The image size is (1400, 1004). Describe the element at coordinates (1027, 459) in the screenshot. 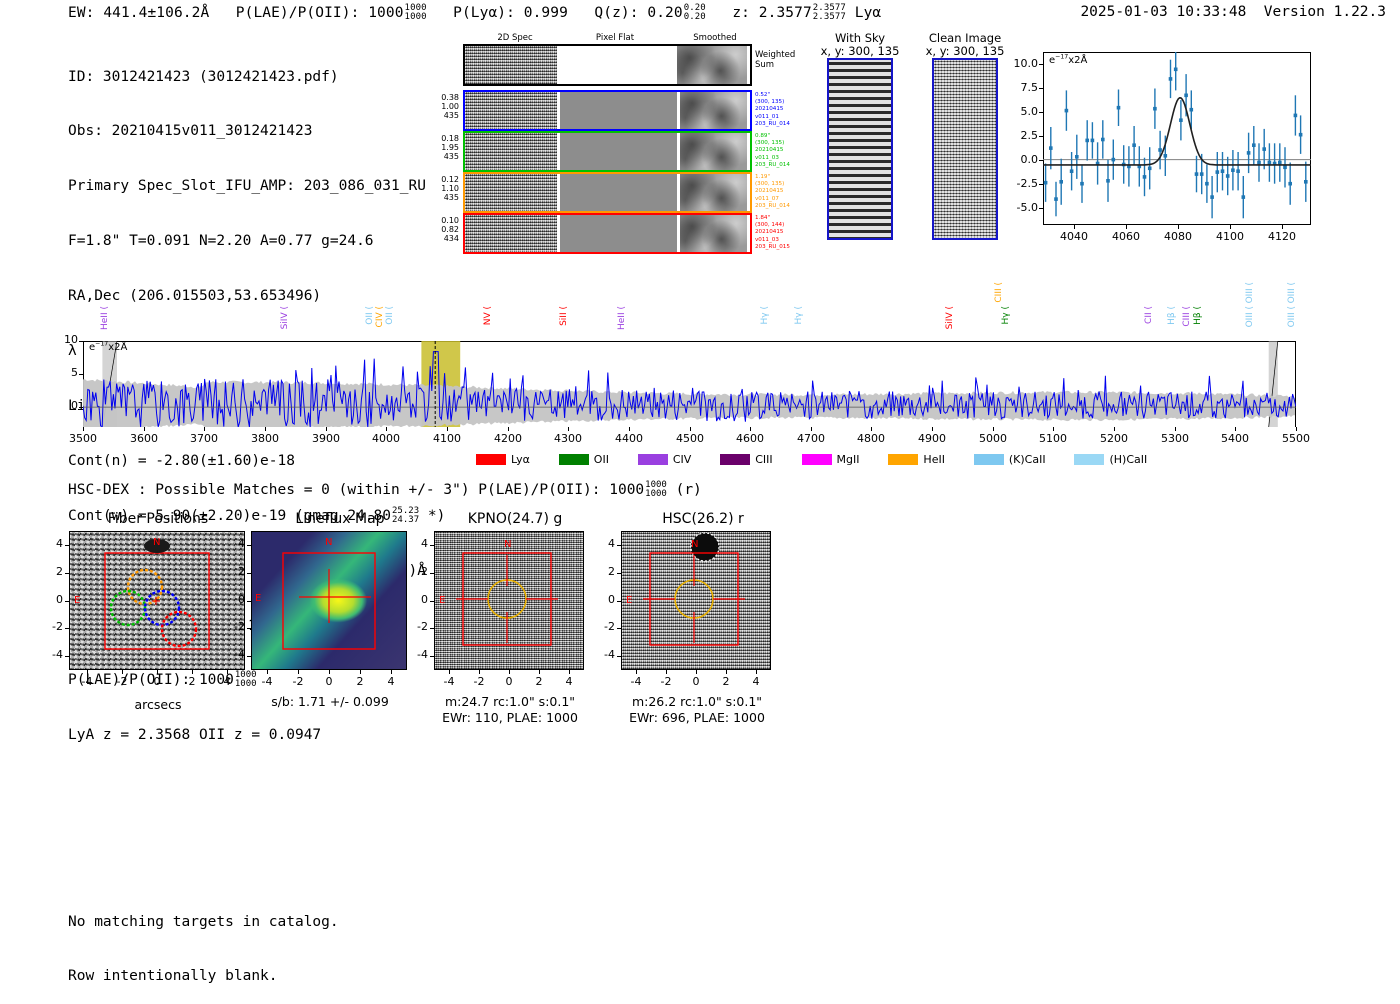

I see `legend-label: (K)CaII` at that location.